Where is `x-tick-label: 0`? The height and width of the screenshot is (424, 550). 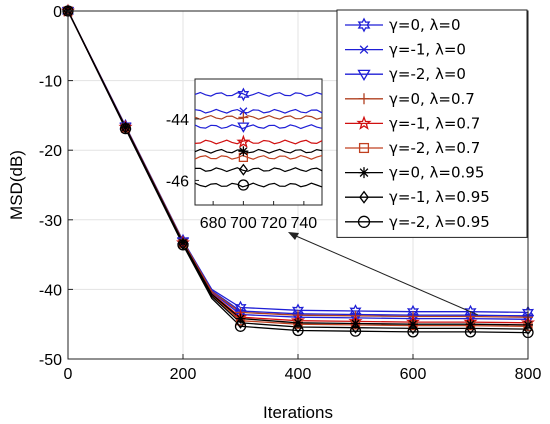 x-tick-label: 0 is located at coordinates (68, 374).